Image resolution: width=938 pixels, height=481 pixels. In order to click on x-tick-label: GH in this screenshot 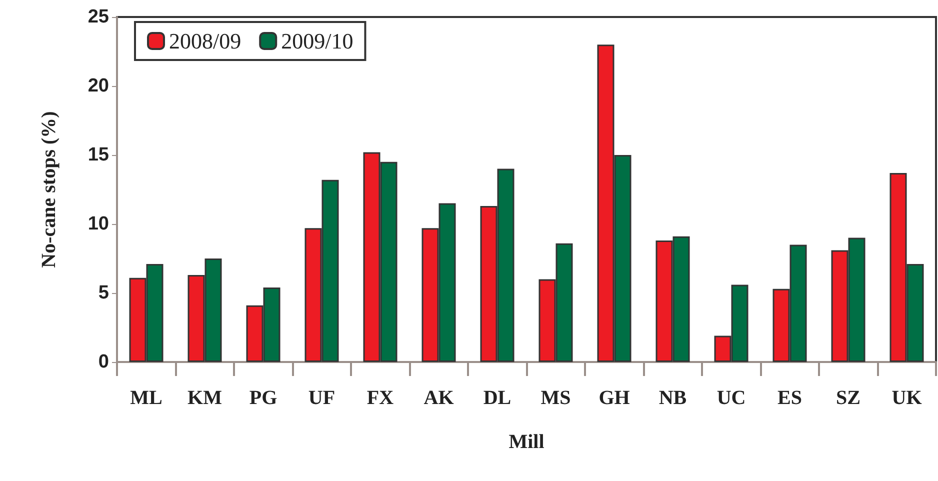, I will do `click(614, 398)`.